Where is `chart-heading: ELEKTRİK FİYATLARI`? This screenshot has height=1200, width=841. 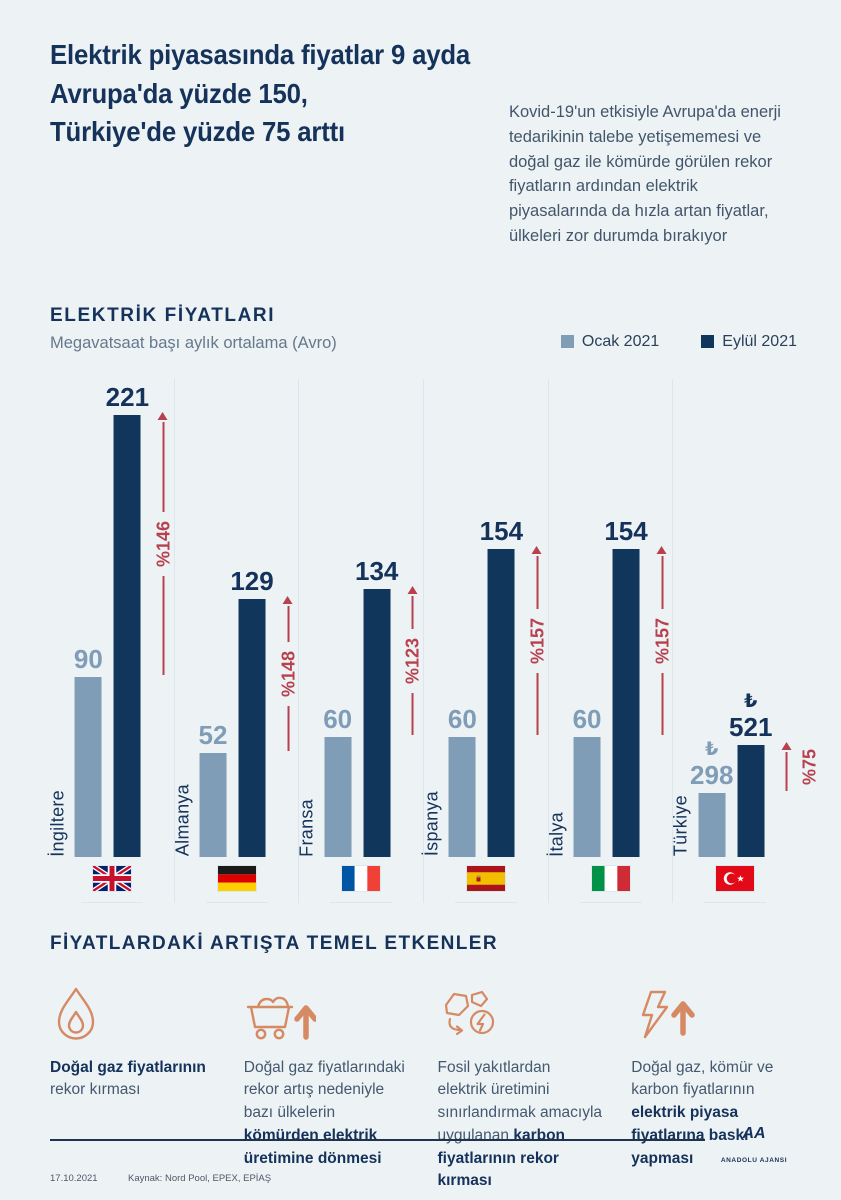
chart-heading: ELEKTRİK FİYATLARI is located at coordinates (163, 315).